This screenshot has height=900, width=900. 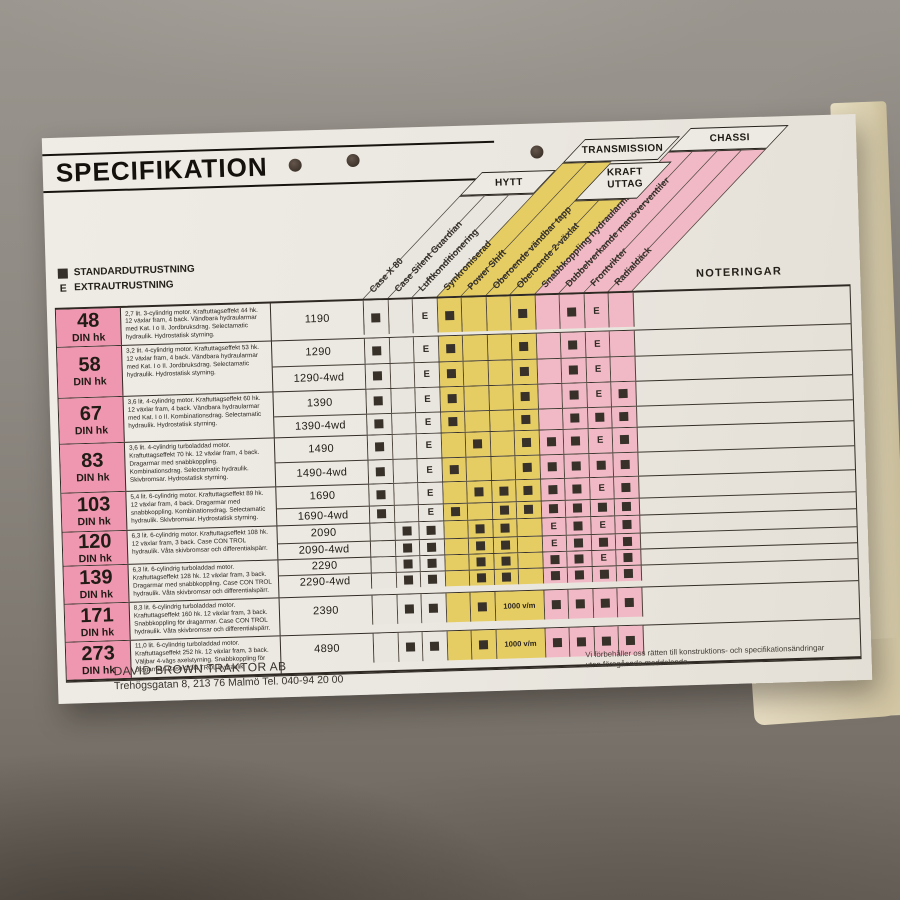 I want to click on power-value: 67, so click(x=91, y=414).